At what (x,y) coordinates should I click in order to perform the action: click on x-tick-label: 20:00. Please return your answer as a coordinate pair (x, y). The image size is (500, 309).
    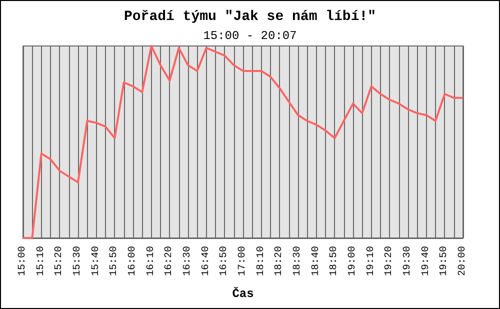
    Looking at the image, I should click on (463, 261).